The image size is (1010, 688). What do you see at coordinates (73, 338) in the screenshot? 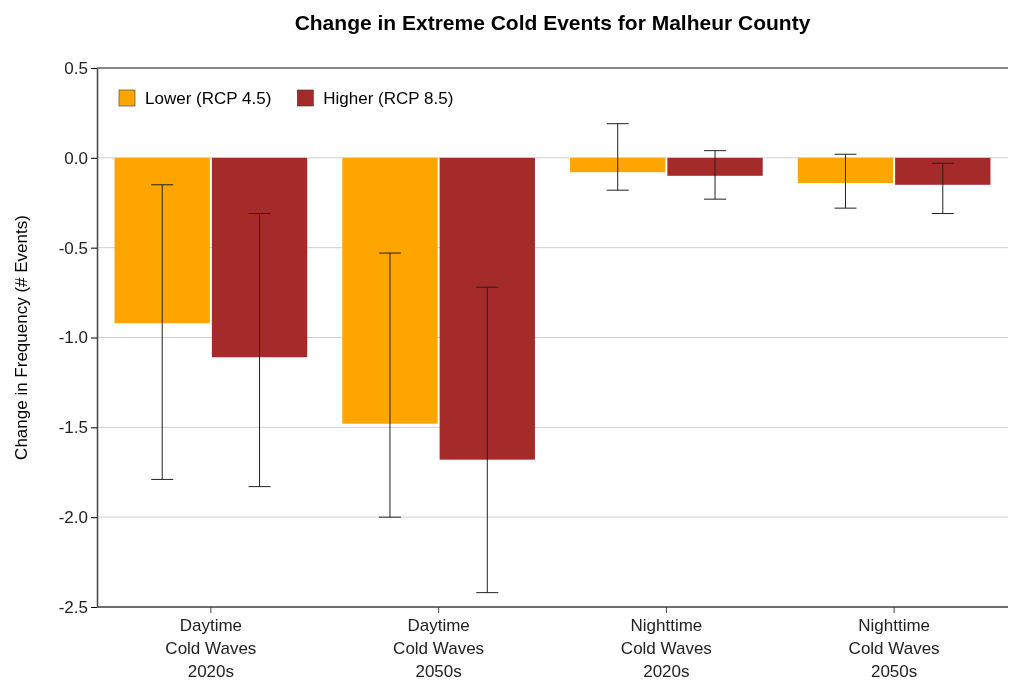
I see `y-tick-label: -1.0` at bounding box center [73, 338].